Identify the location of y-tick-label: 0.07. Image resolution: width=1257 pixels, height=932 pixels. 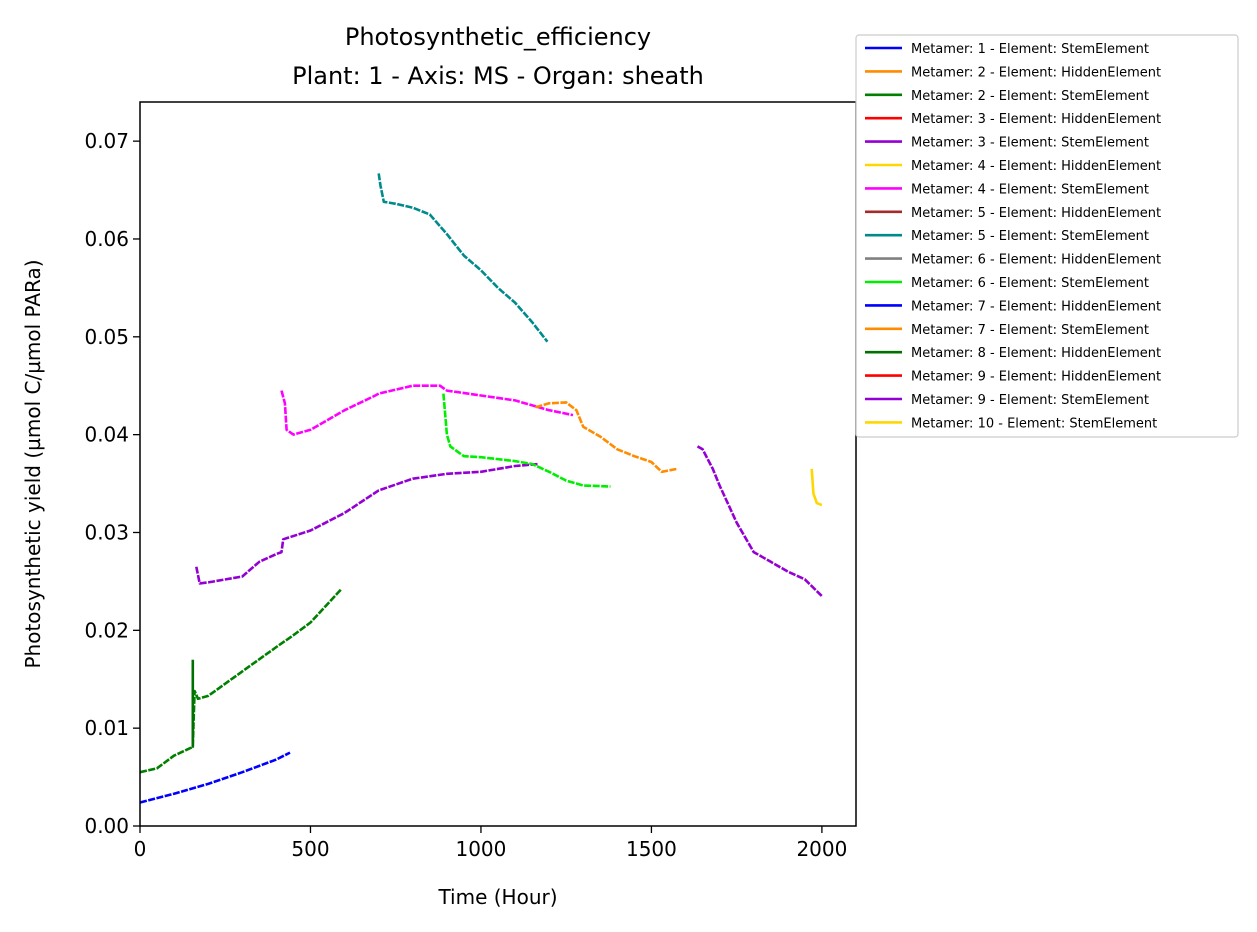
(106, 141).